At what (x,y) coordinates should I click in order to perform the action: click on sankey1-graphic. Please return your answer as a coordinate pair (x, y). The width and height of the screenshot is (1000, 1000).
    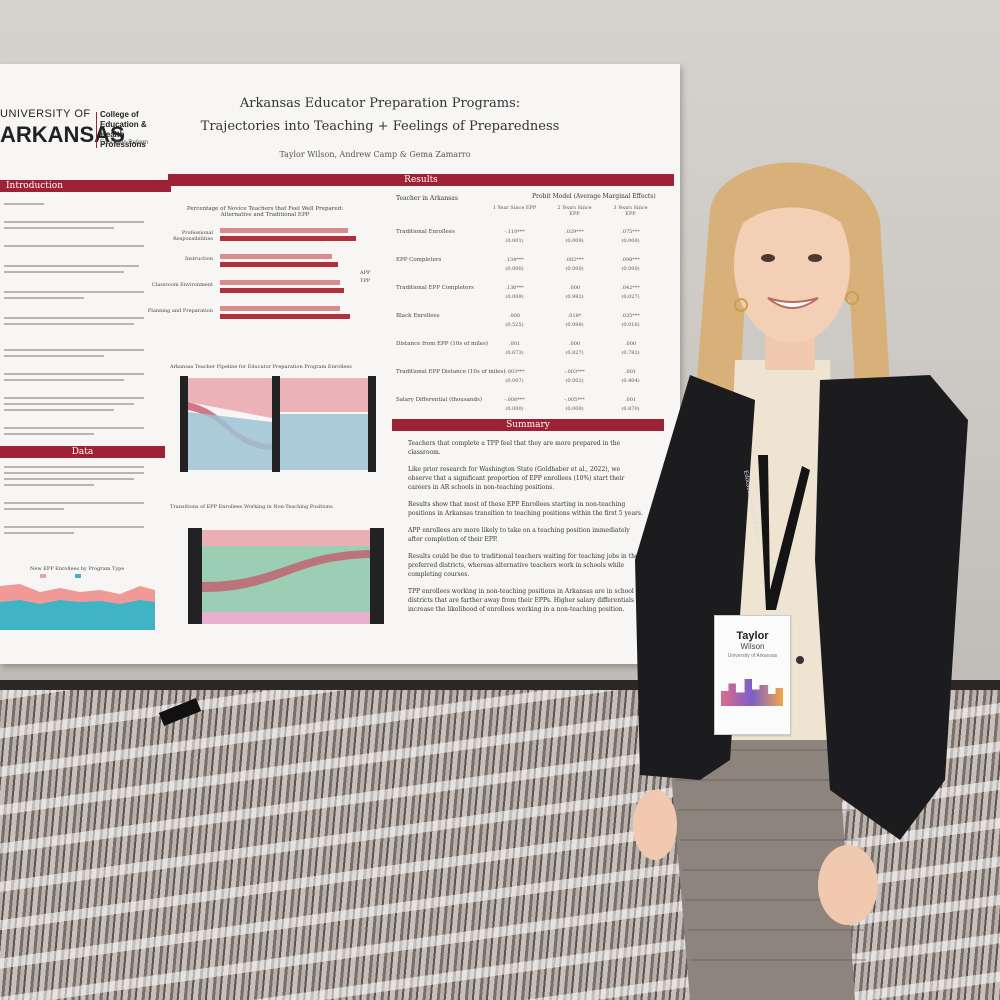
    Looking at the image, I should click on (278, 424).